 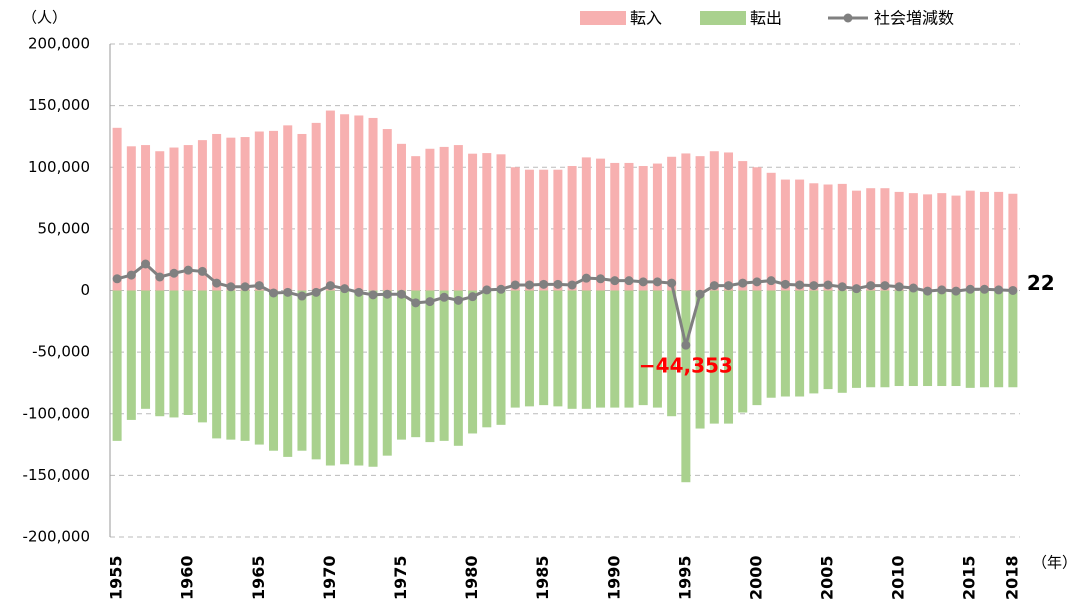 I want to click on y-tick-label: -150,000, so click(x=56, y=475).